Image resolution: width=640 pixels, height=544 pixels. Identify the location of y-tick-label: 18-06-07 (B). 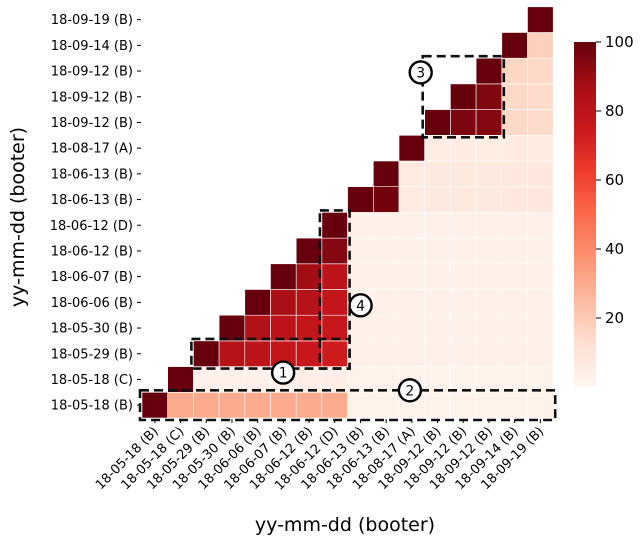
(92, 277).